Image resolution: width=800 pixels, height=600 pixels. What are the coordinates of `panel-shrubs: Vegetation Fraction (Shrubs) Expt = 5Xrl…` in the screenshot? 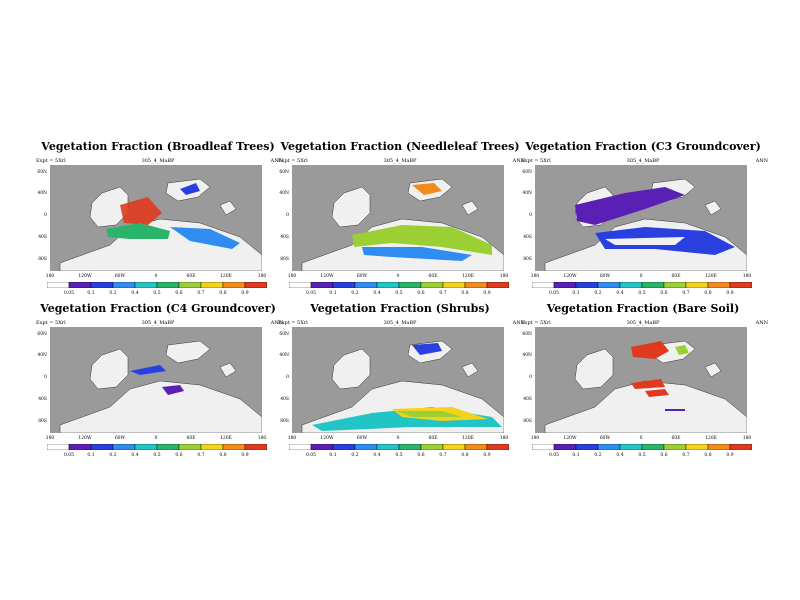 It's located at (400, 382).